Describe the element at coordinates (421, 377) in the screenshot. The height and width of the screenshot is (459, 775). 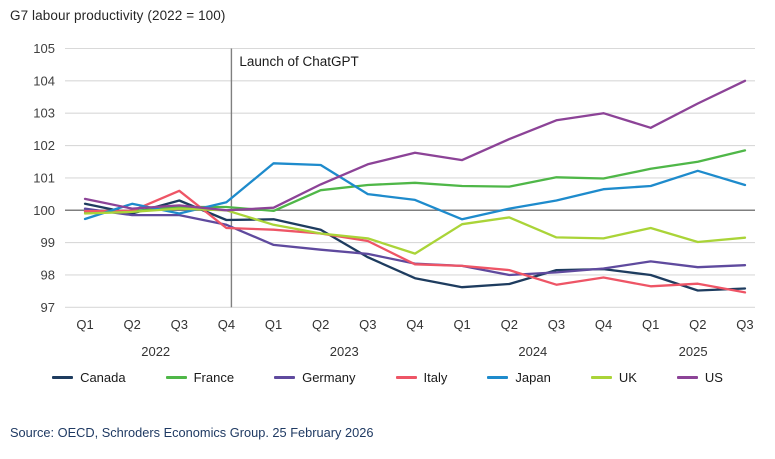
I see `legend-item-italy: Italy` at that location.